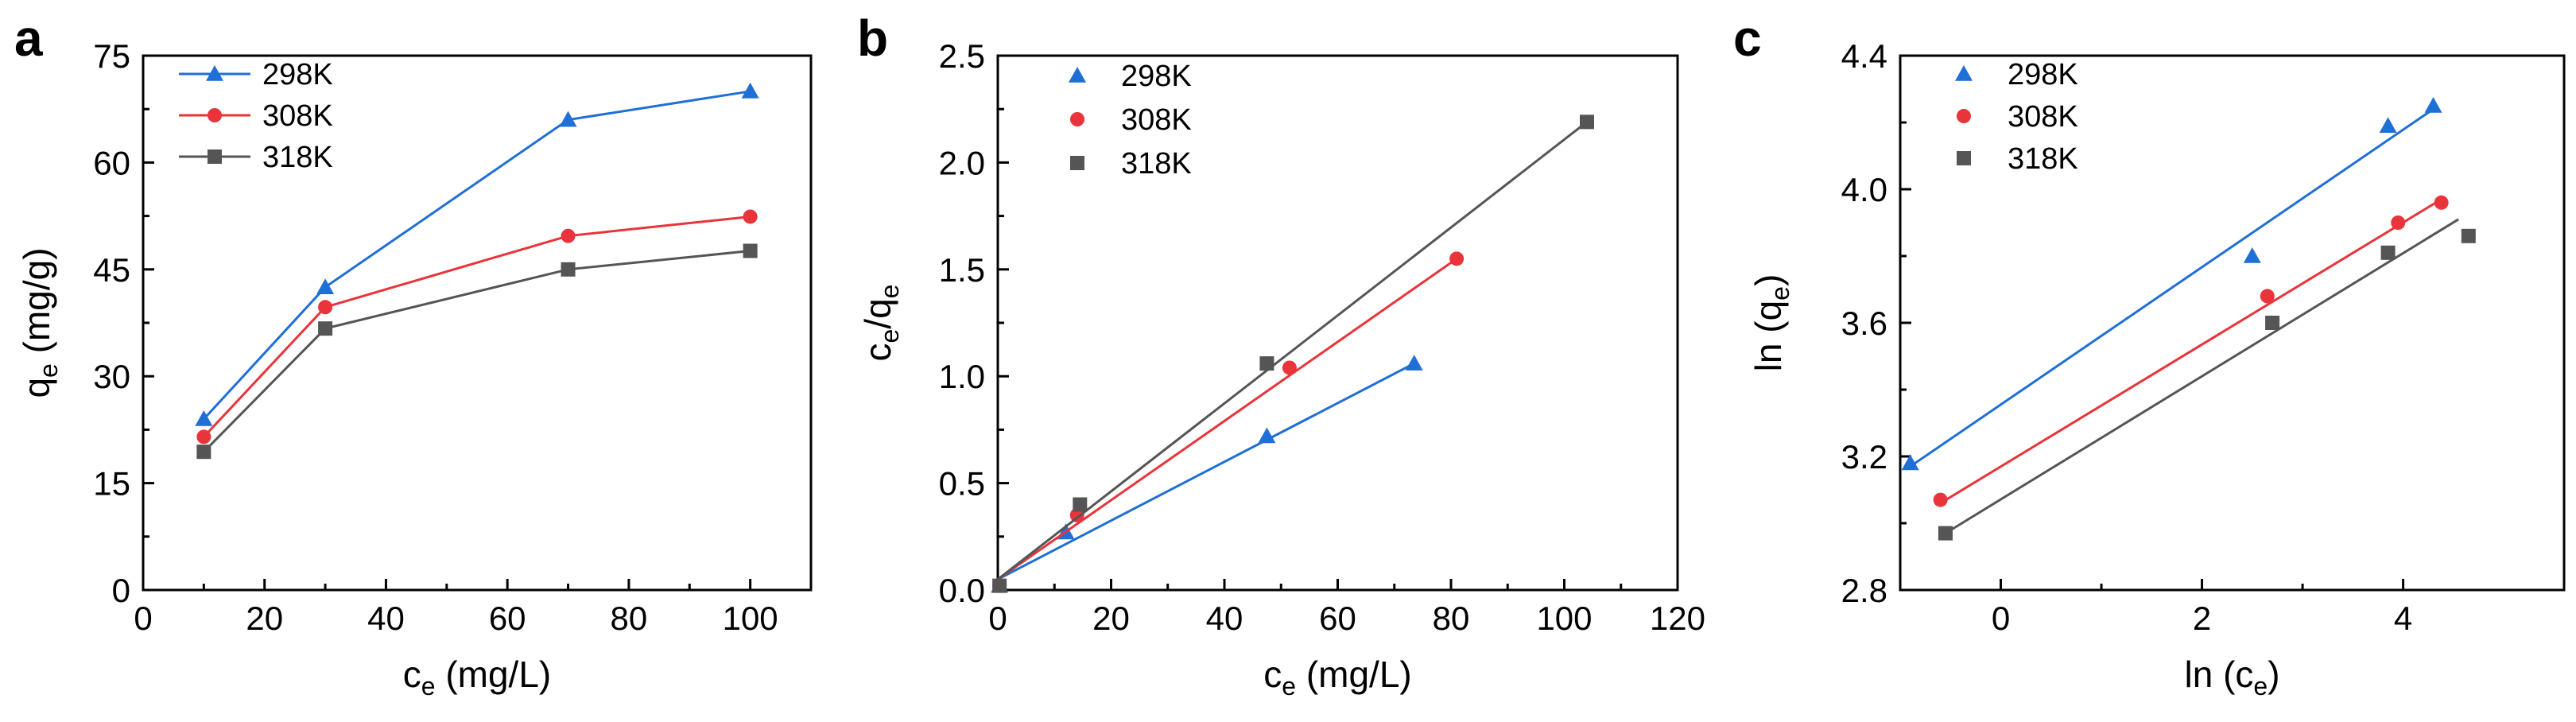 The width and height of the screenshot is (2576, 722). What do you see at coordinates (111, 162) in the screenshot?
I see `y-tick-label: 60` at bounding box center [111, 162].